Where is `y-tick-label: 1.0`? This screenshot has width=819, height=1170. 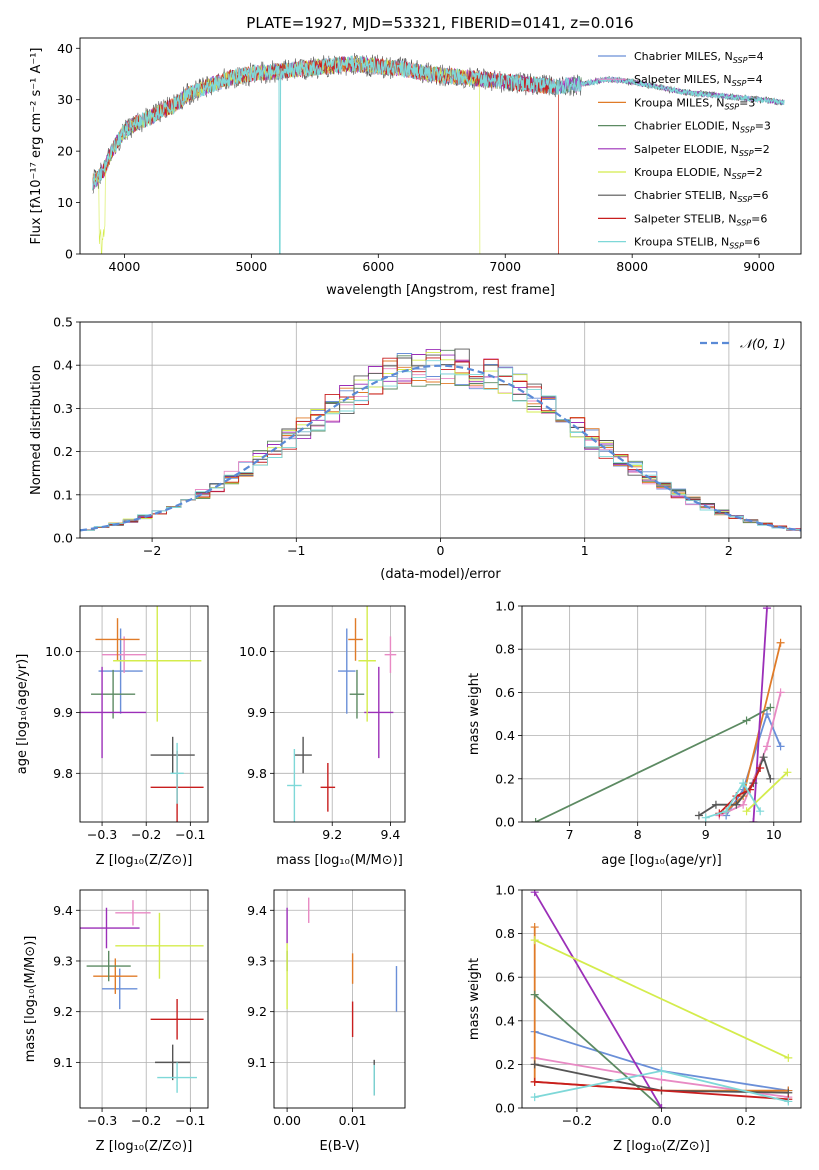
y-tick-label: 1.0 is located at coordinates (505, 606).